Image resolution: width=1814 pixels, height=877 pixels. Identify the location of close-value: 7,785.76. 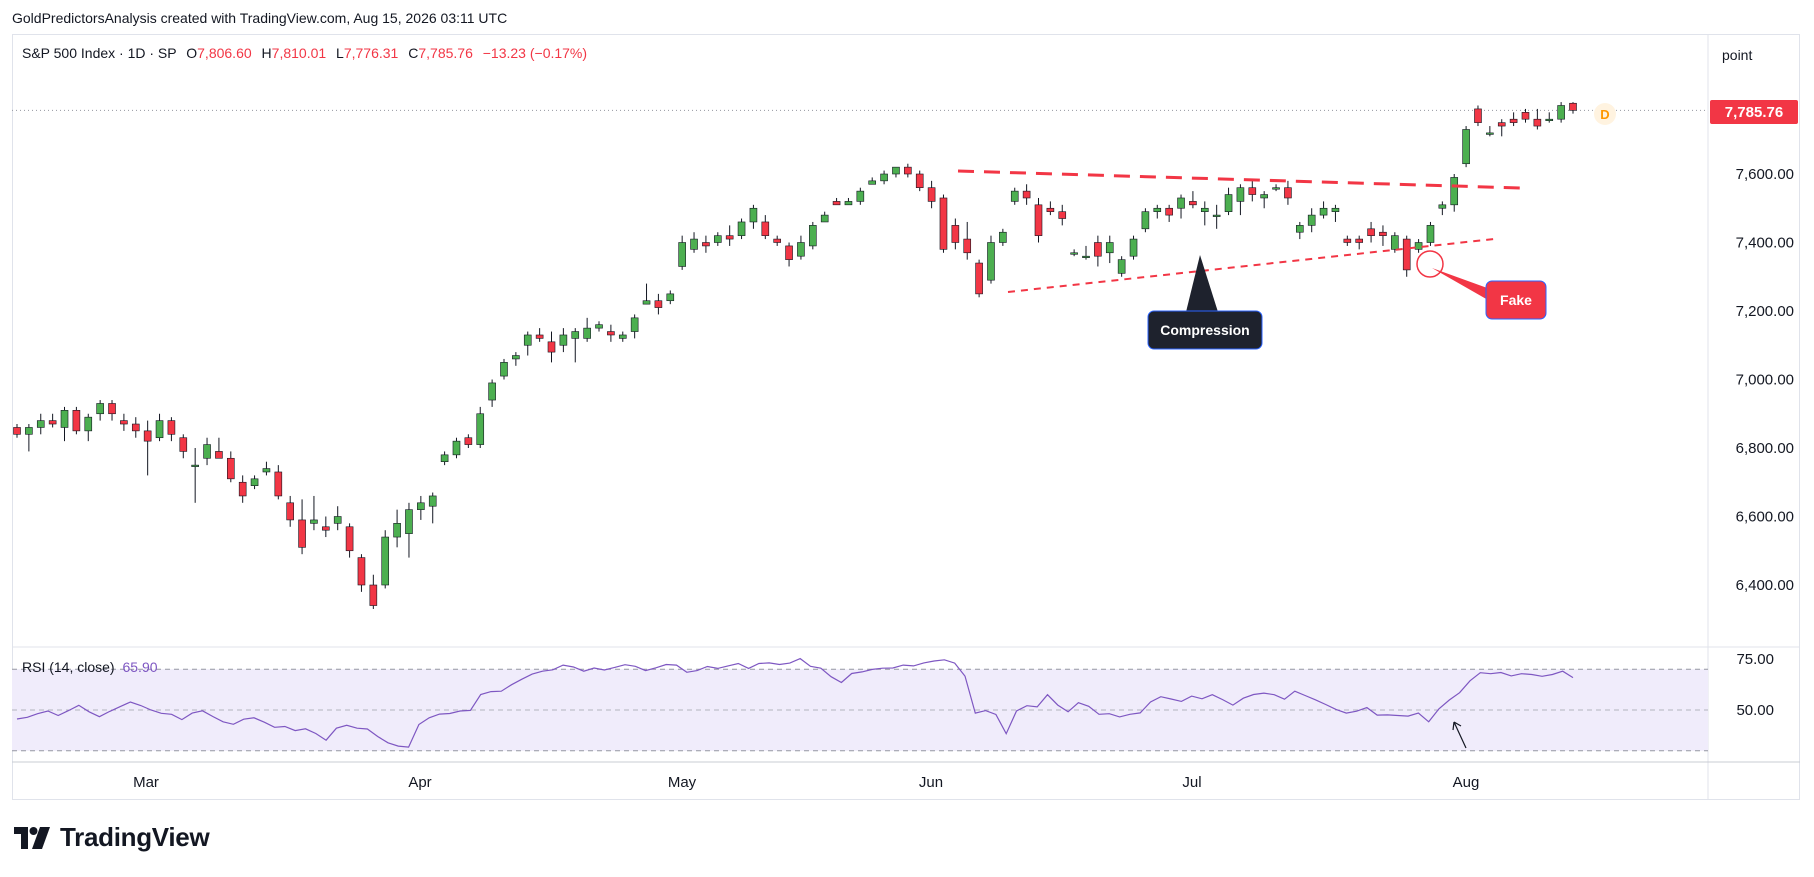
(445, 53).